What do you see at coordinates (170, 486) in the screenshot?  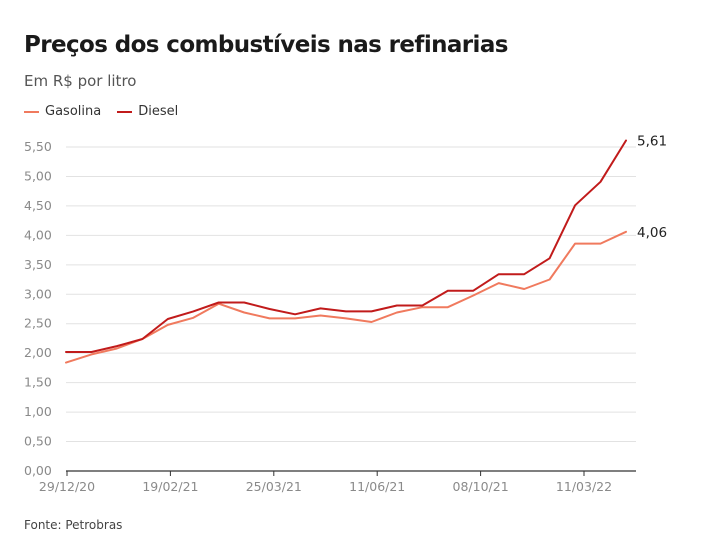 I see `x-tick-label: 19/02/21` at bounding box center [170, 486].